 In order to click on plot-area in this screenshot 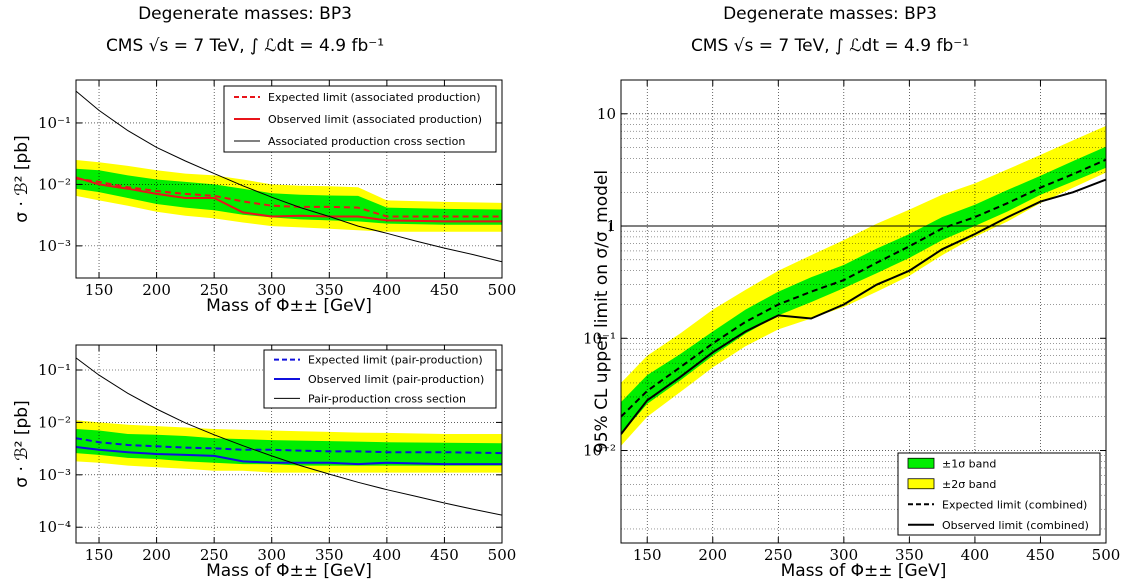, I will do `click(289, 444)`.